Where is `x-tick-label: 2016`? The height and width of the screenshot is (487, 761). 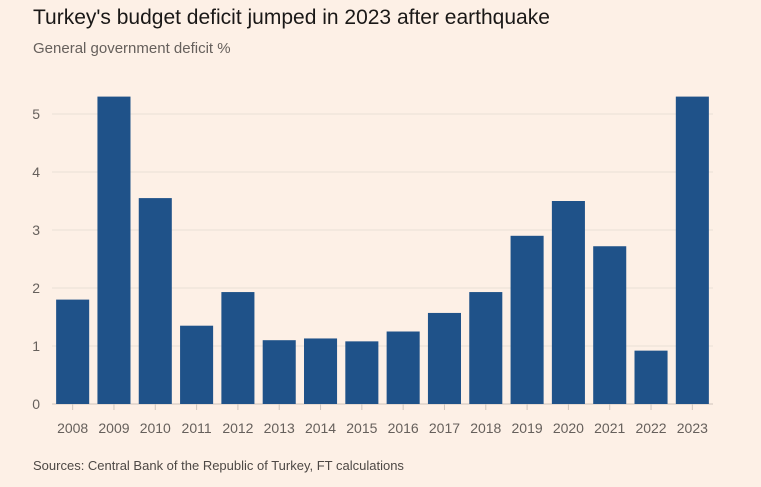
x-tick-label: 2016 is located at coordinates (403, 428).